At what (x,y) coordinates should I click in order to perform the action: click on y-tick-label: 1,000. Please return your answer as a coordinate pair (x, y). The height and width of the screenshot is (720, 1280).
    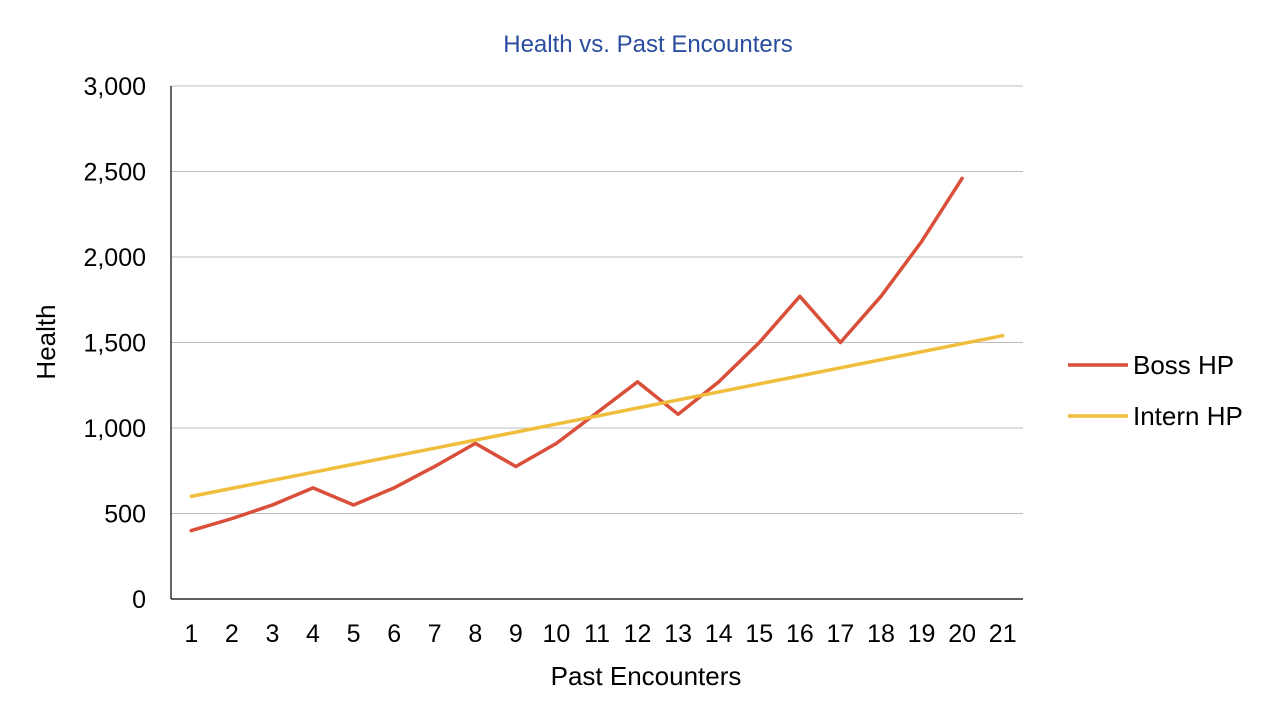
    Looking at the image, I should click on (114, 429).